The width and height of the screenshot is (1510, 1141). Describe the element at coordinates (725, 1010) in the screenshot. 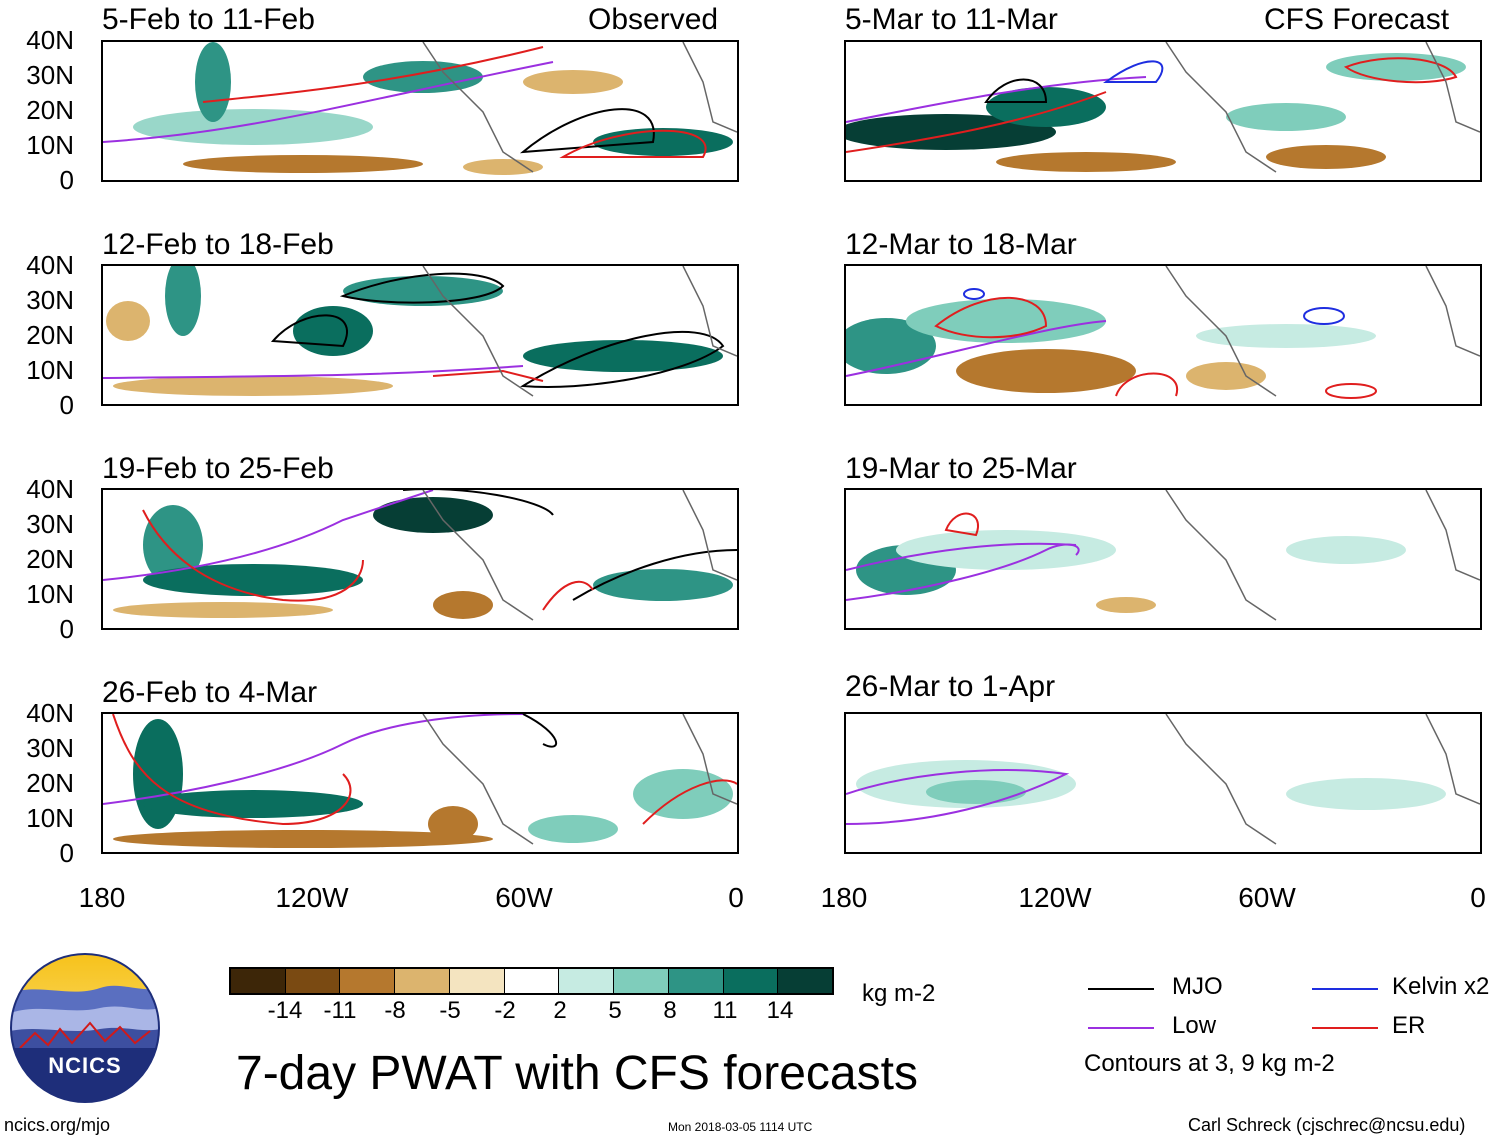

I see `colorbar-label: 11` at that location.